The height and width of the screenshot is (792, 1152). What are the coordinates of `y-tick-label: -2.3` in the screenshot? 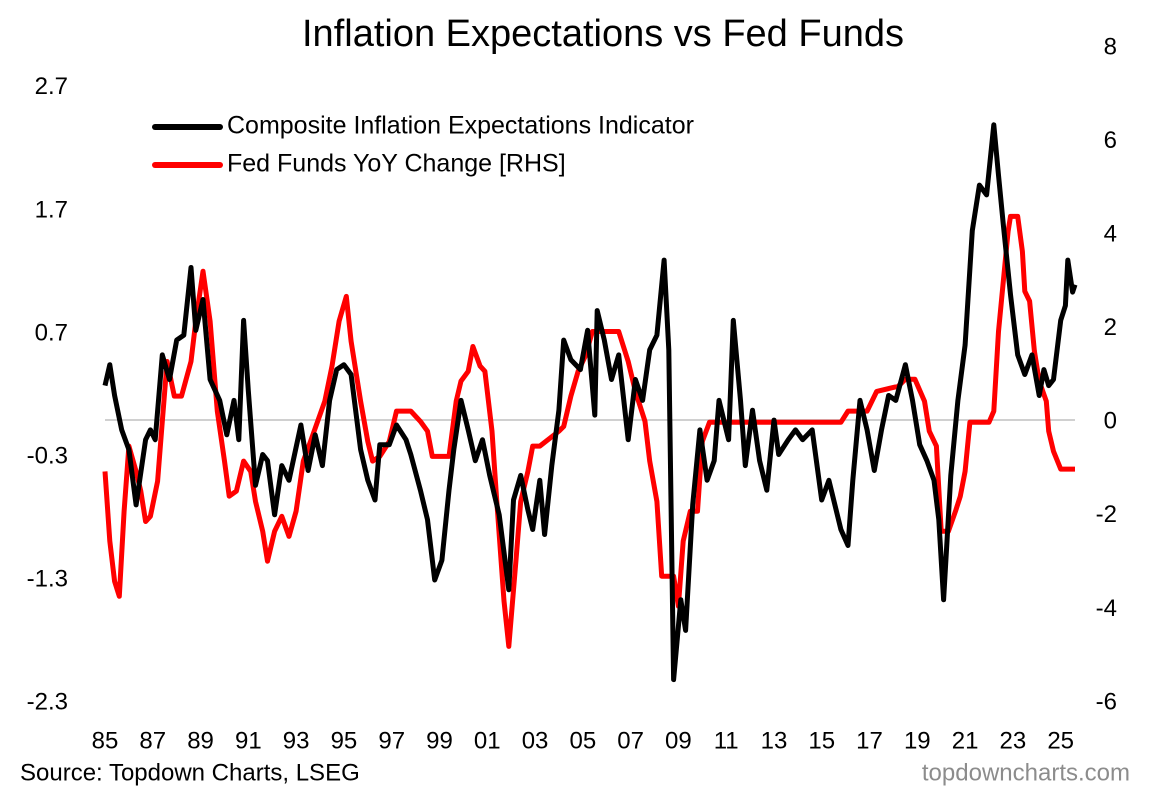 It's located at (47, 701).